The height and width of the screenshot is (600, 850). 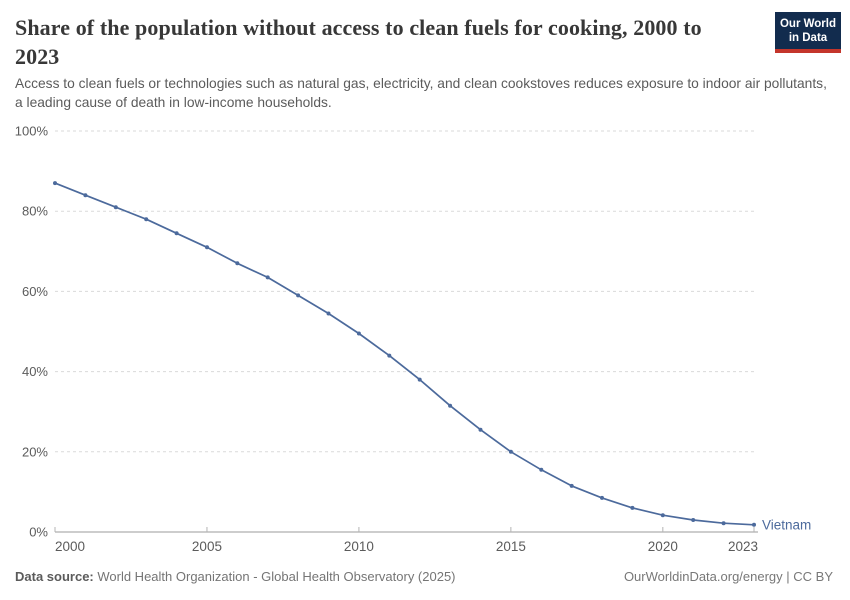 What do you see at coordinates (808, 38) in the screenshot?
I see `owid-logo-line2: in Data` at bounding box center [808, 38].